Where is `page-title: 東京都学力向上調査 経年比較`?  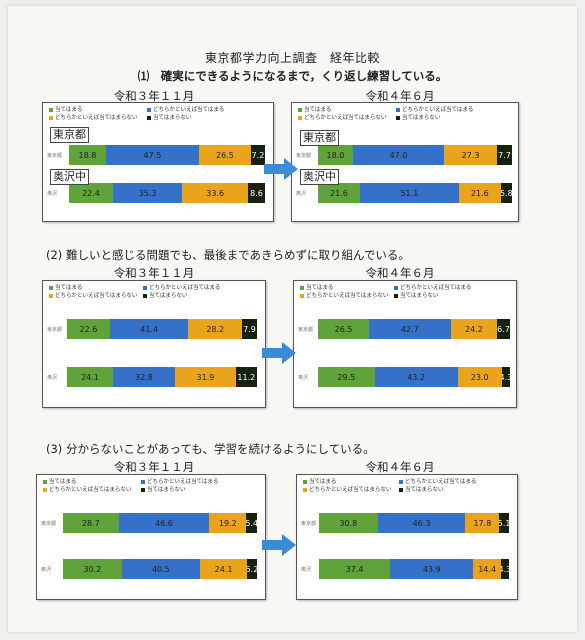
page-title: 東京都学力向上調査 経年比較 is located at coordinates (292, 58).